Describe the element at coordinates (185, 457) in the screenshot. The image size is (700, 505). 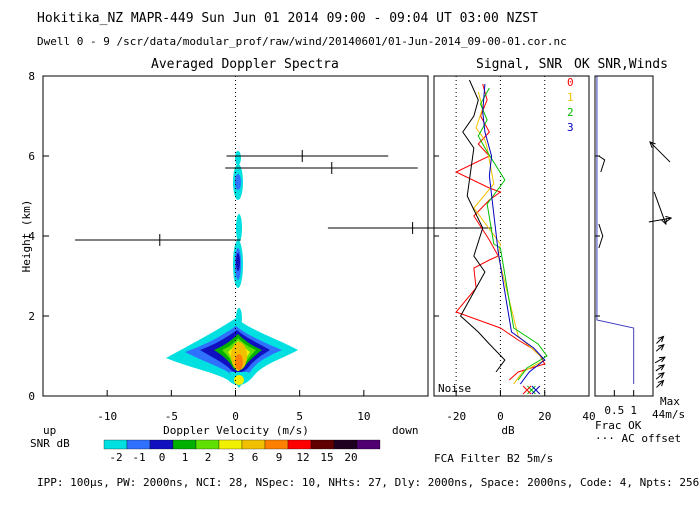
I see `colorbar-tick-label: 1` at that location.